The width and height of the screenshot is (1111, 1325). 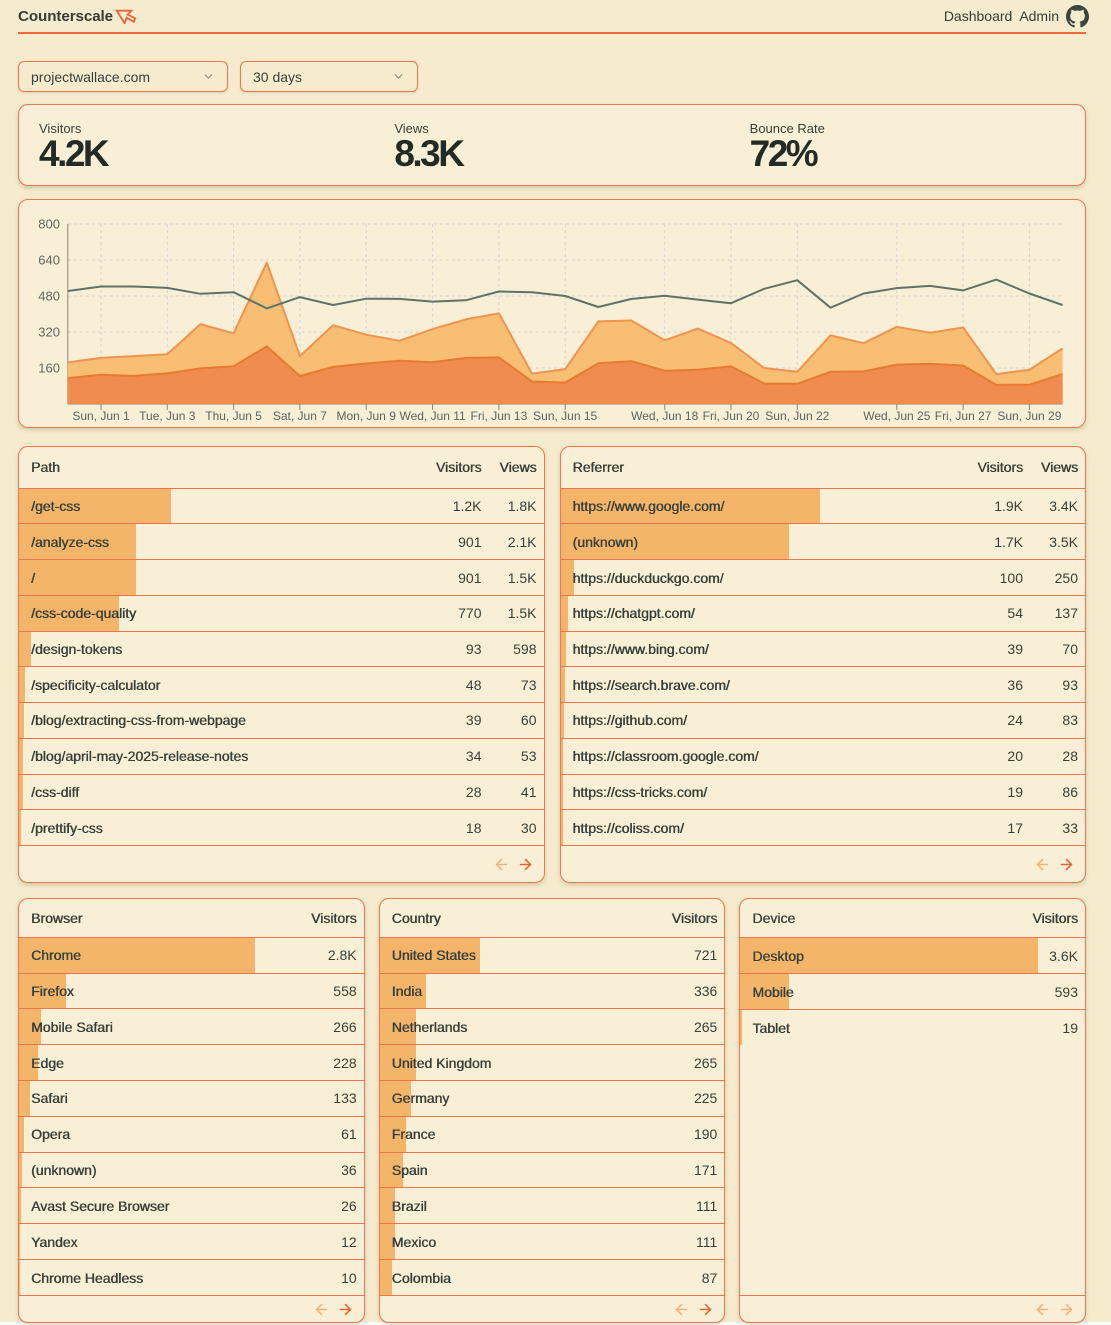 What do you see at coordinates (101, 416) in the screenshot?
I see `svg-text: Sun, Jun 1` at bounding box center [101, 416].